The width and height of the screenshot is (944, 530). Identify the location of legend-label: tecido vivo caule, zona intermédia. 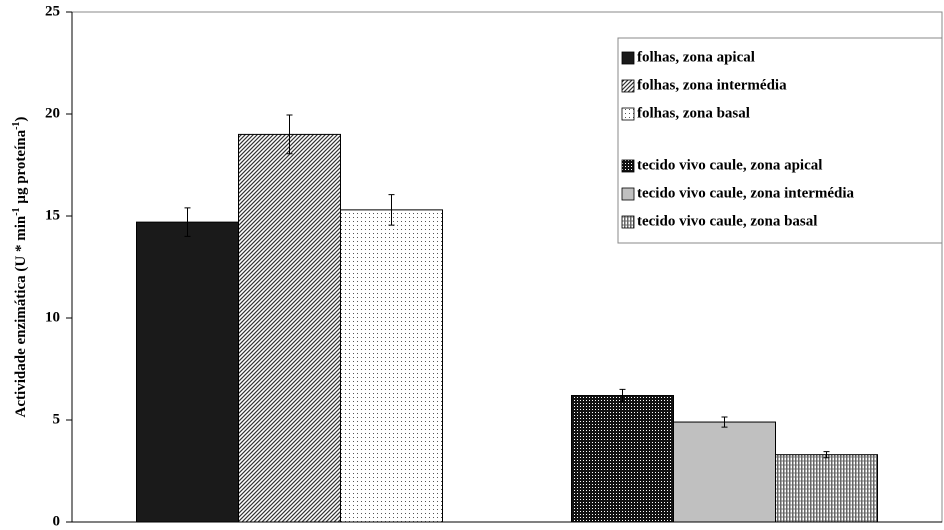
(746, 193).